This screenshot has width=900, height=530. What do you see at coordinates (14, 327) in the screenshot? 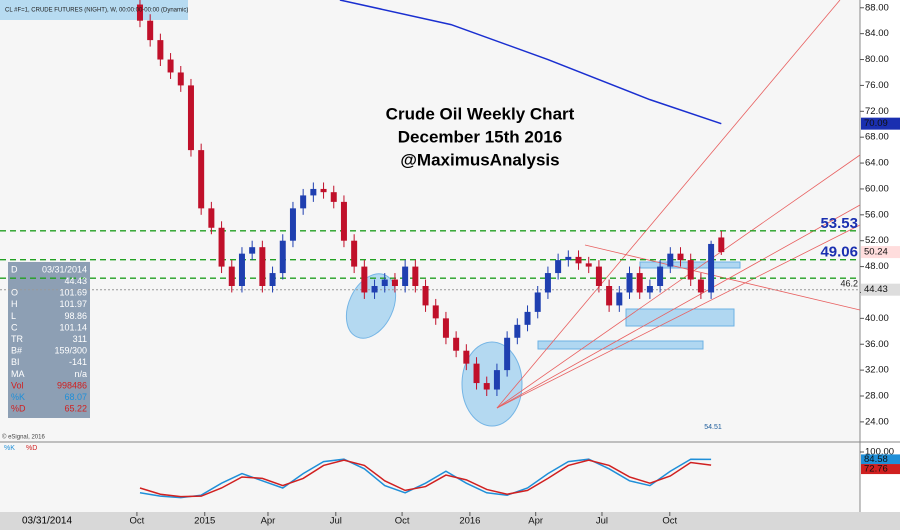
I see `info-key: C` at bounding box center [14, 327].